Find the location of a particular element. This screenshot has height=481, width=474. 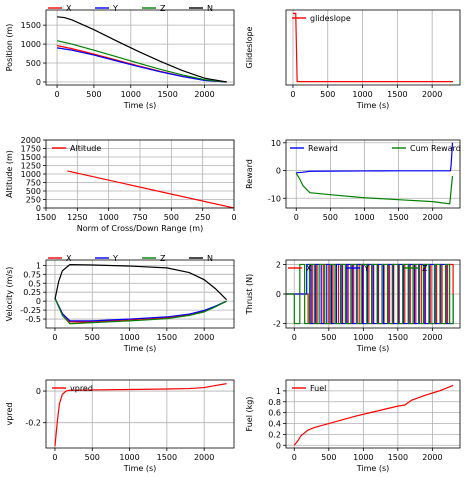

y-tick-label: 1500 is located at coordinates (31, 157).